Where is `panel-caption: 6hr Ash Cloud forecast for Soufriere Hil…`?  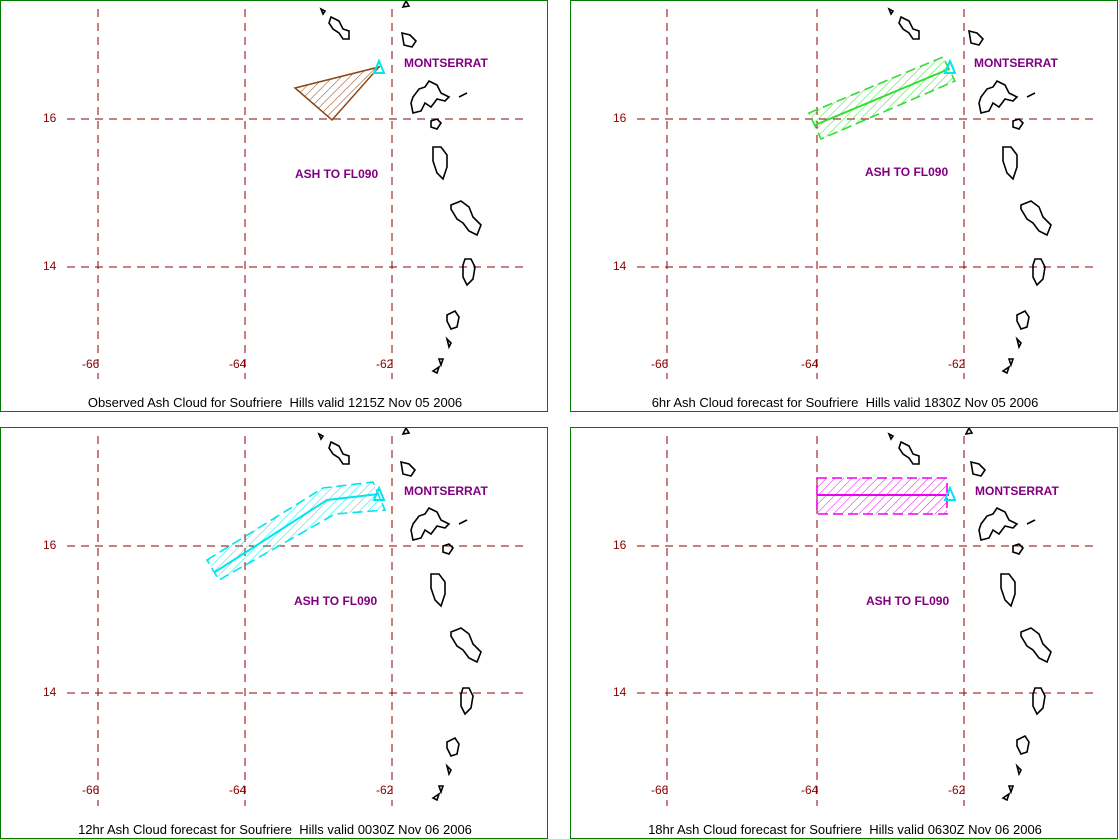 panel-caption: 6hr Ash Cloud forecast for Soufriere Hil… is located at coordinates (845, 402).